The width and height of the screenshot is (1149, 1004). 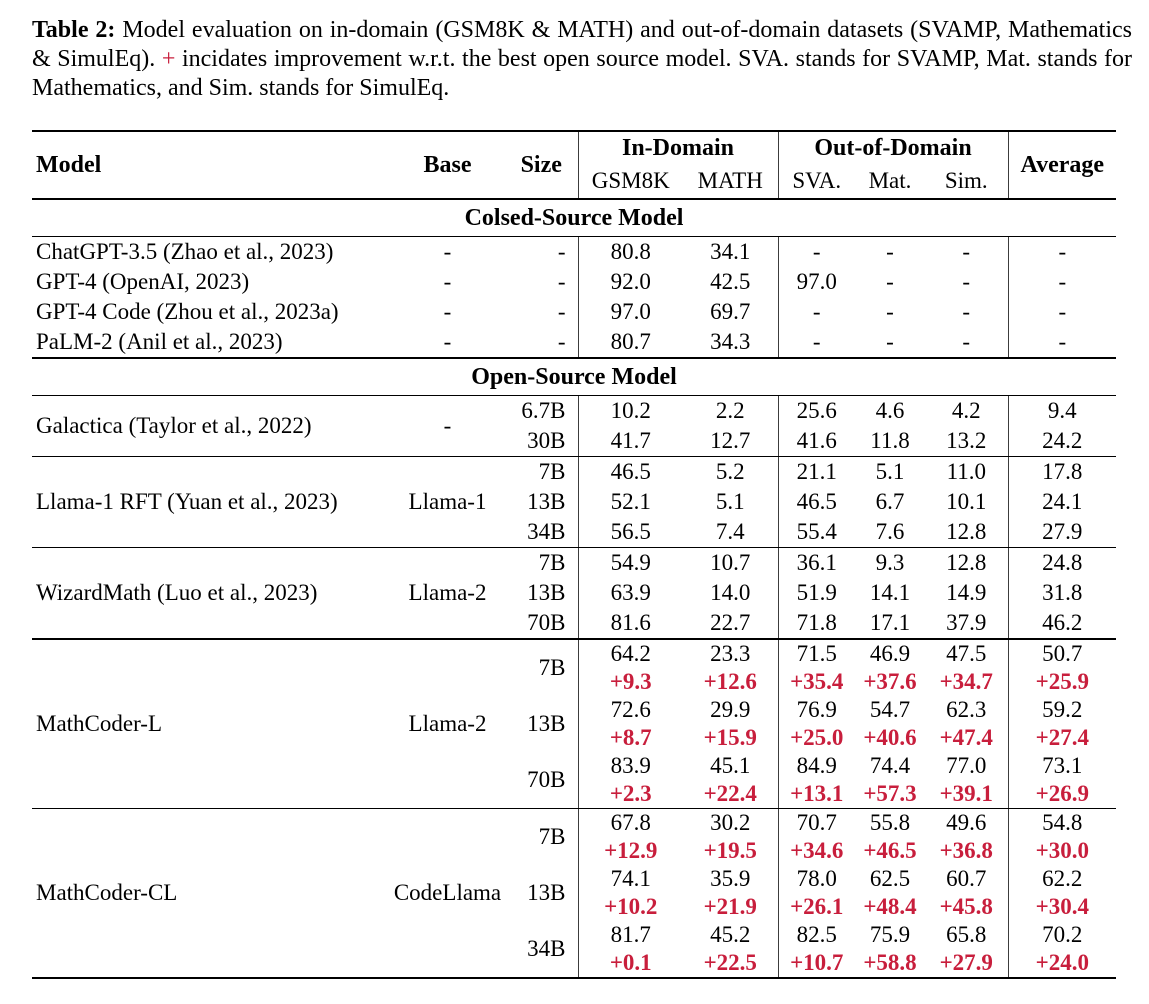 I want to click on improvement-row: +10.2 +21.9 +26.1 +48.4 +45.8 +30.4, so click(x=574, y=907).